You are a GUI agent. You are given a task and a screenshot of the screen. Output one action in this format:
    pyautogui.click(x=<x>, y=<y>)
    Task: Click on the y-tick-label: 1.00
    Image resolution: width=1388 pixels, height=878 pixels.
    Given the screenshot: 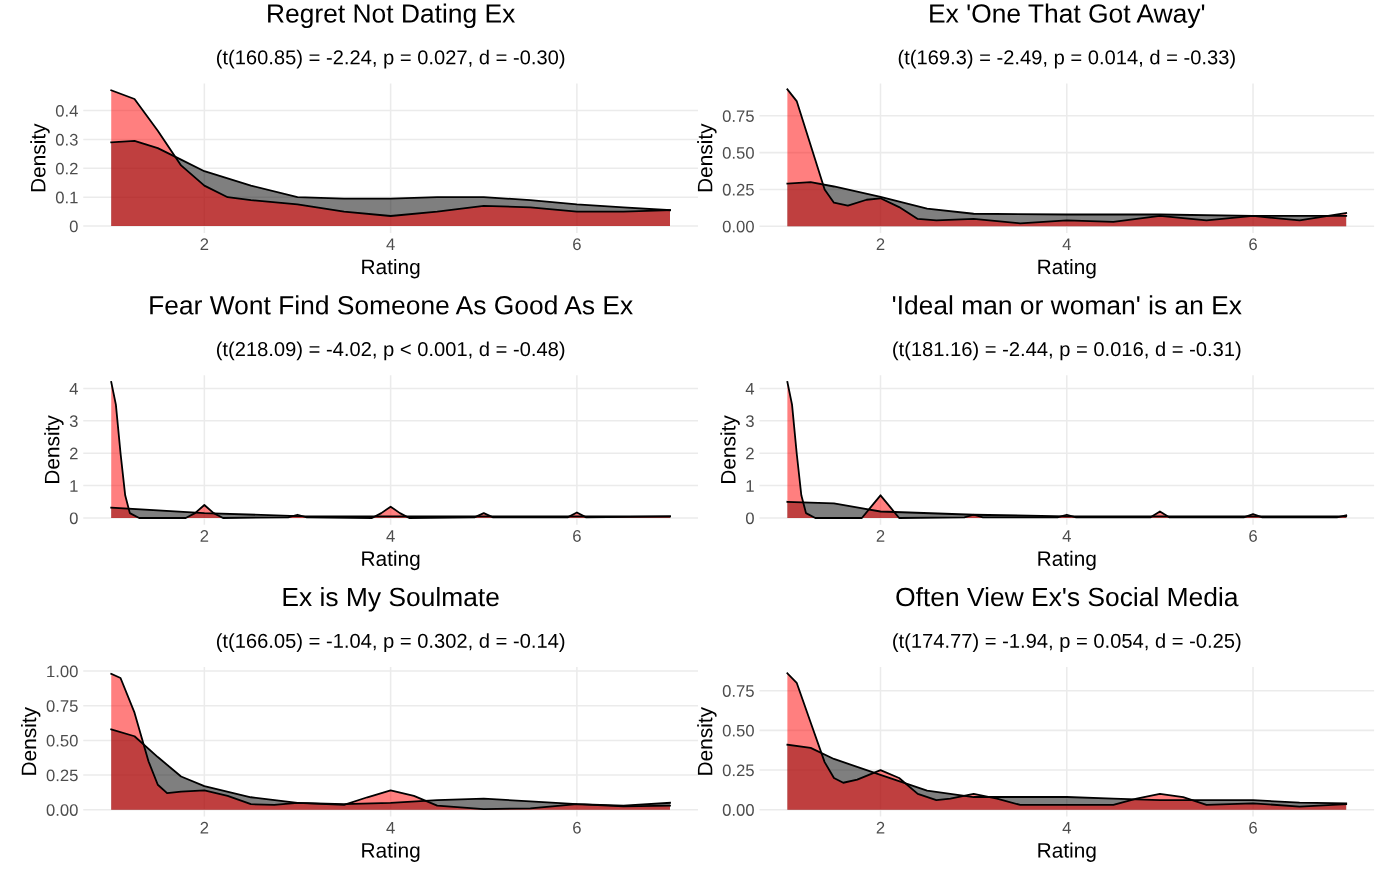 What is the action you would take?
    pyautogui.click(x=62, y=671)
    